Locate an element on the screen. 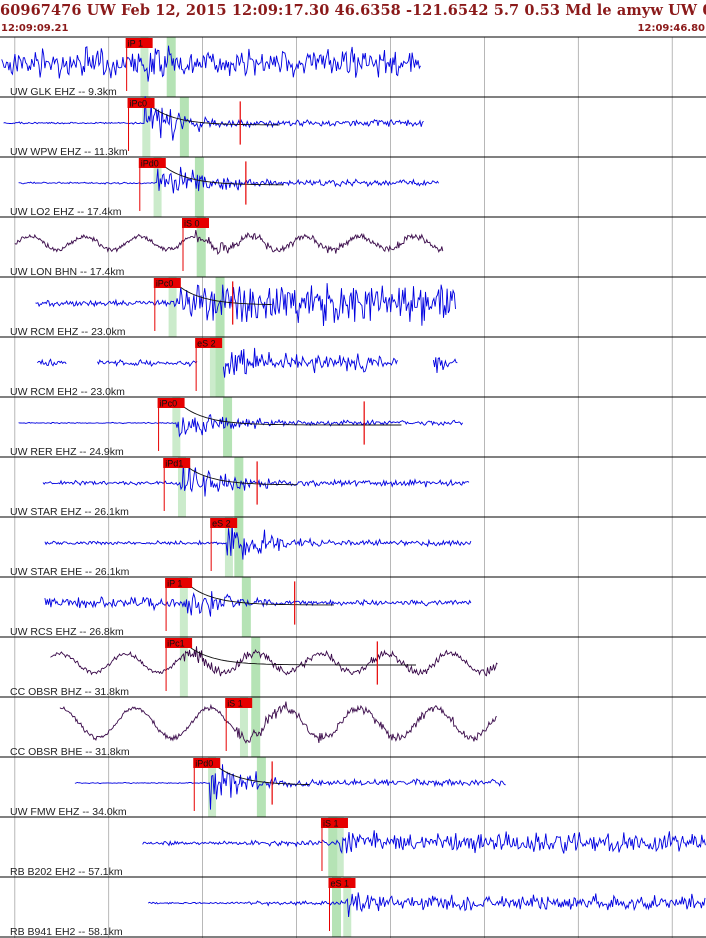 This screenshot has width=706, height=938. trace-label: UW GLK EHZ -- 9.3km is located at coordinates (63, 92).